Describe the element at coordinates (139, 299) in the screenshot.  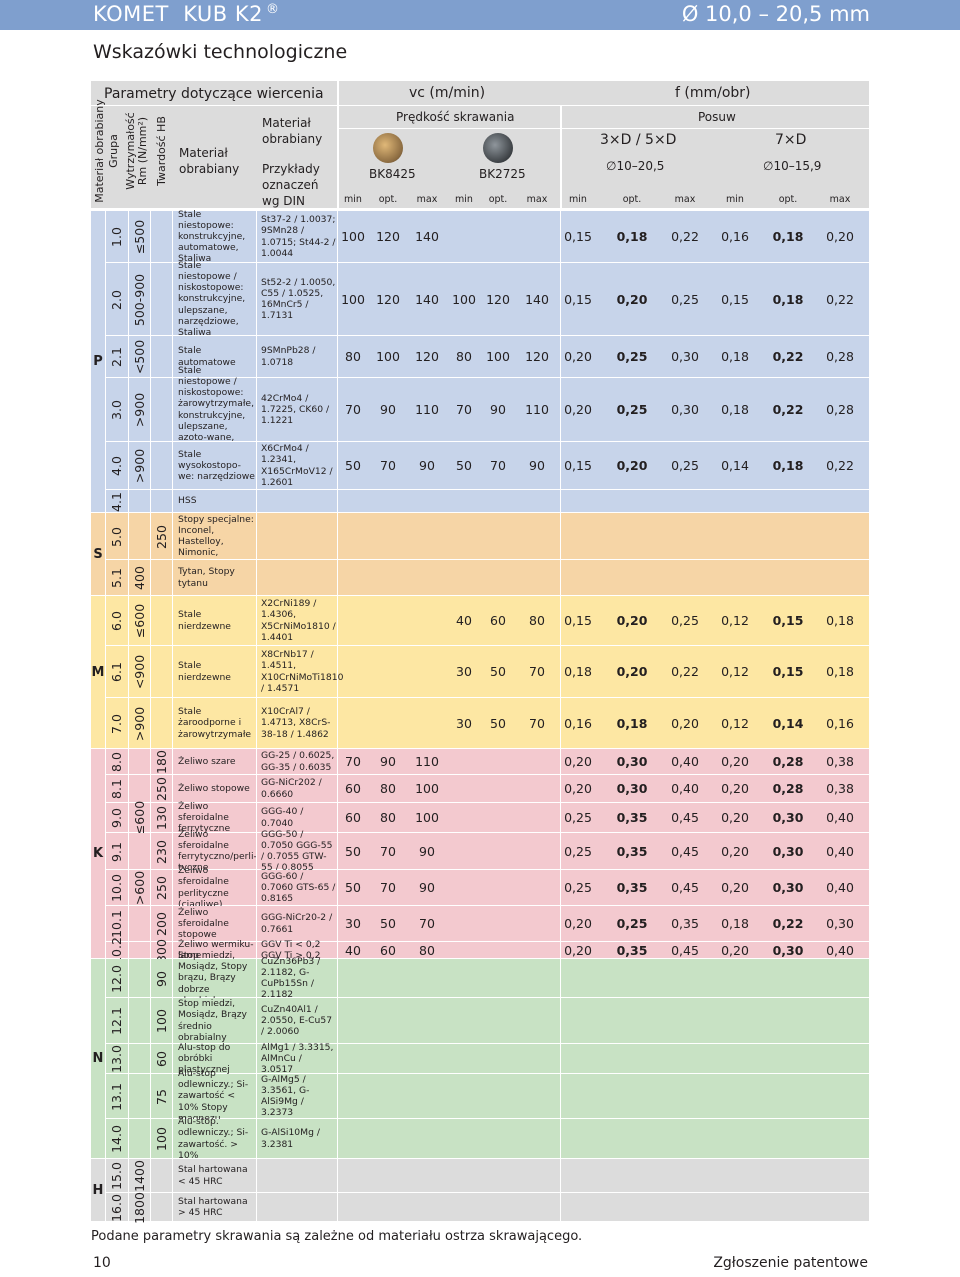
I see `strength-value: 500-900` at that location.